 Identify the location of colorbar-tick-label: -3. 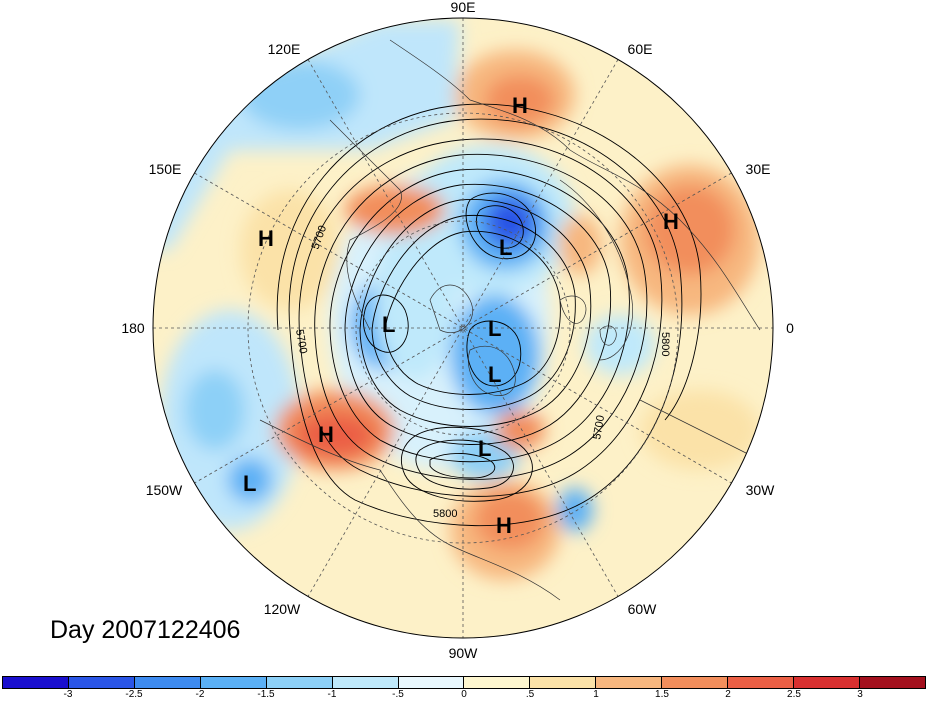
(68, 694).